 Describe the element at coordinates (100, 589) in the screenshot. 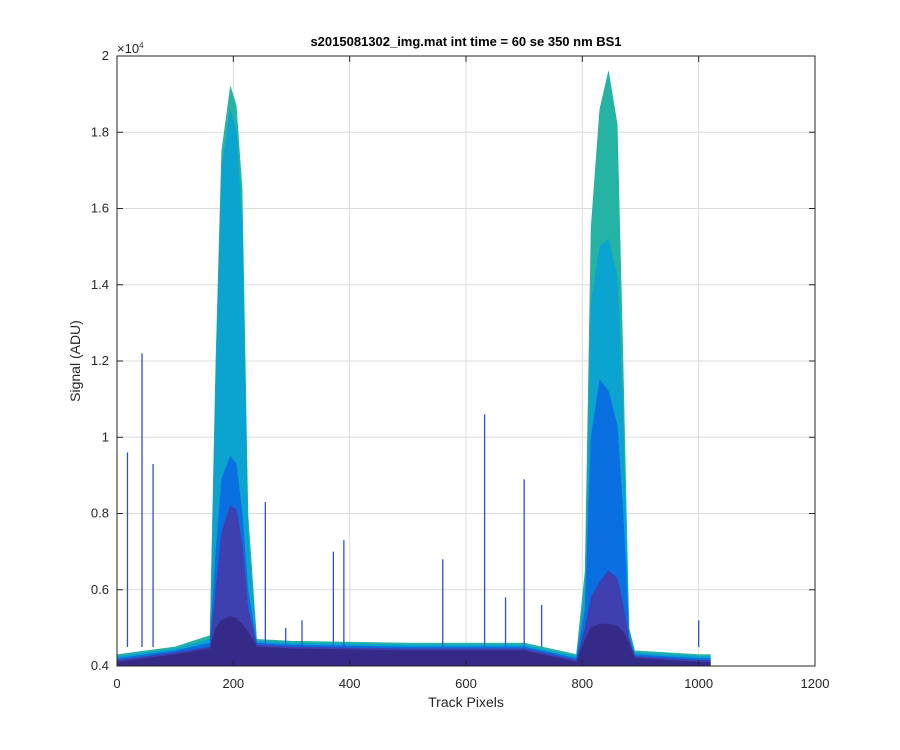

I see `y-tick-label: 0.6` at that location.